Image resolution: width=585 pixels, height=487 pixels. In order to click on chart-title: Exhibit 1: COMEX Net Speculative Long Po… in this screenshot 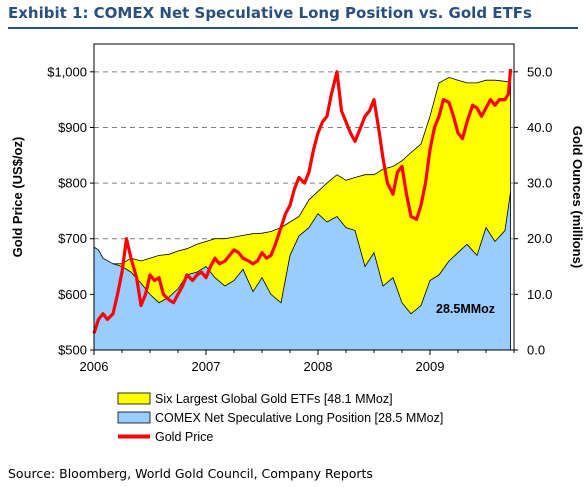, I will do `click(270, 13)`.